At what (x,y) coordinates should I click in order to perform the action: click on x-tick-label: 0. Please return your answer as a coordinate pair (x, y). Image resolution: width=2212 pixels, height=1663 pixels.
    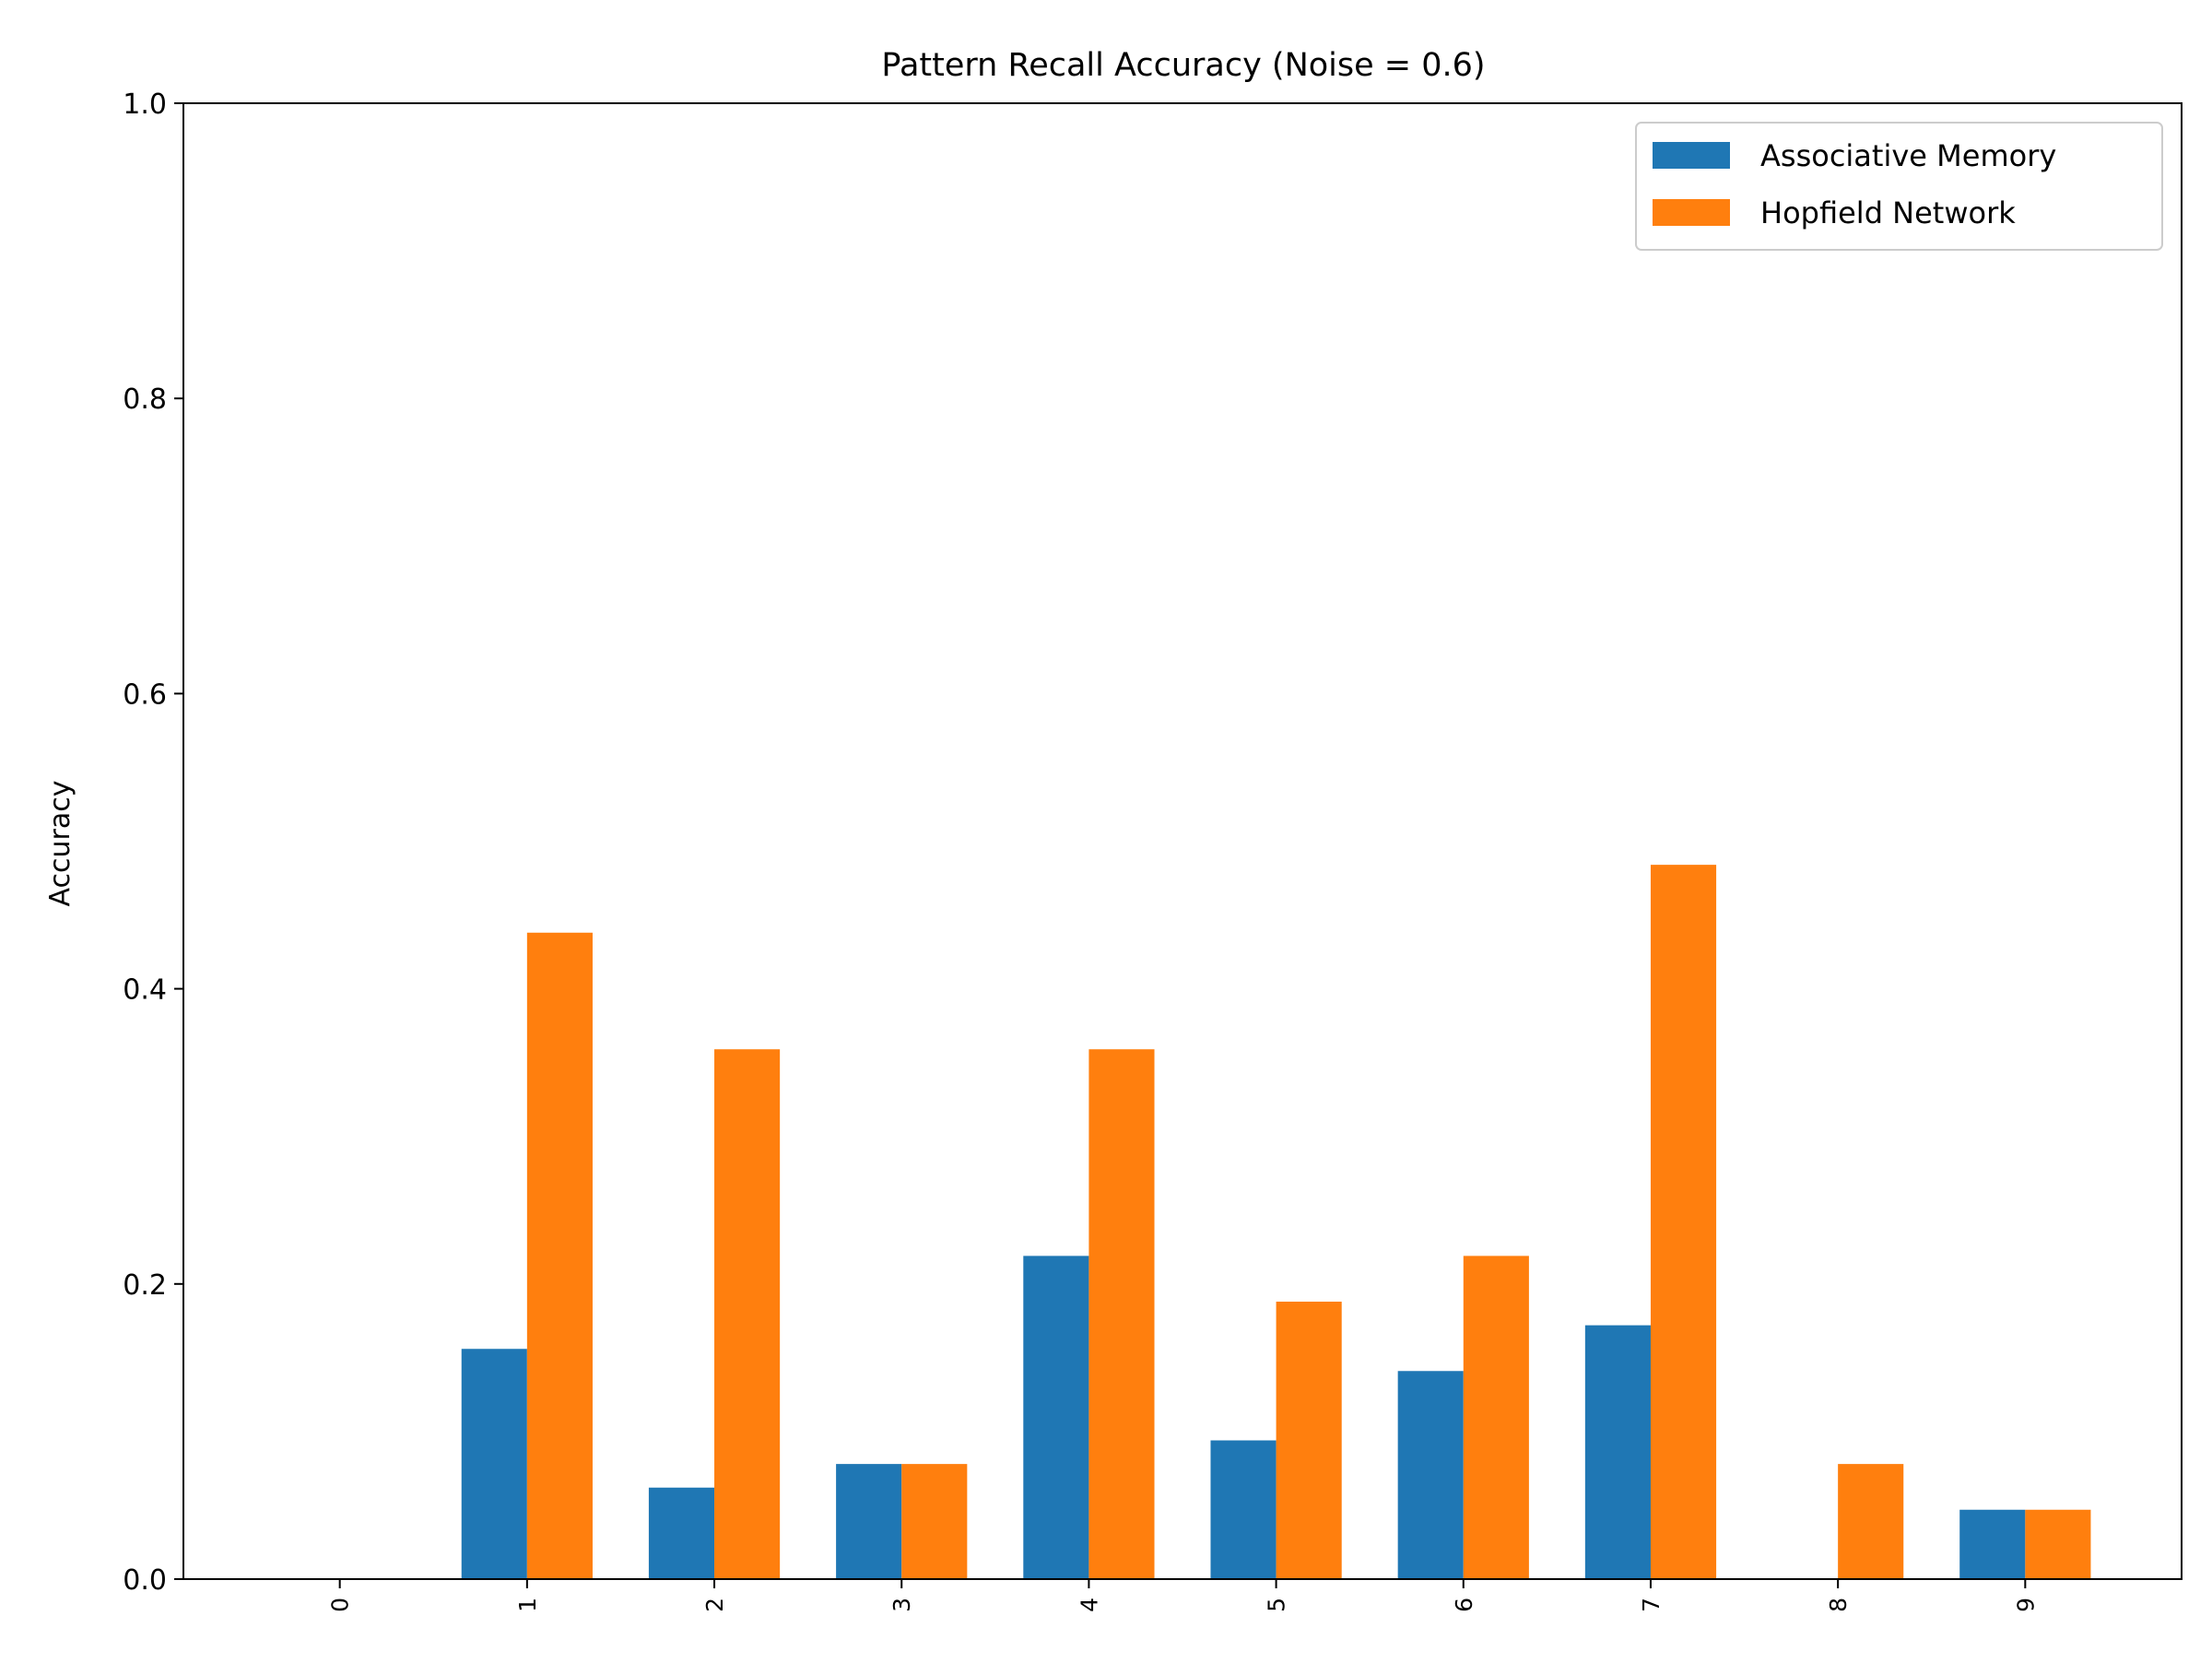
    Looking at the image, I should click on (340, 1605).